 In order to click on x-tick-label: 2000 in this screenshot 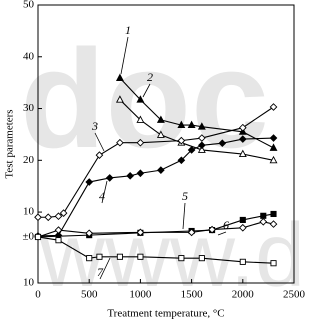, I will do `click(243, 295)`.